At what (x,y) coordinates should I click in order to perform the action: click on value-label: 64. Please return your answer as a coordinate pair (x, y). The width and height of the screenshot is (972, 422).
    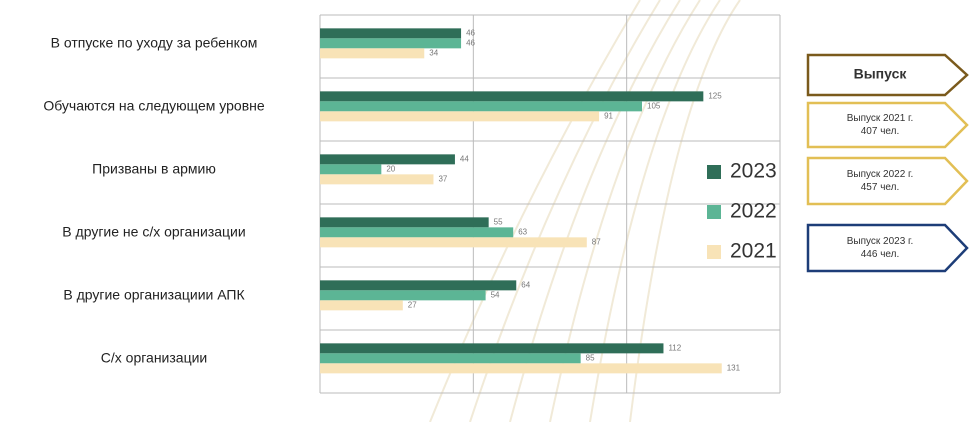
    Looking at the image, I should click on (525, 284).